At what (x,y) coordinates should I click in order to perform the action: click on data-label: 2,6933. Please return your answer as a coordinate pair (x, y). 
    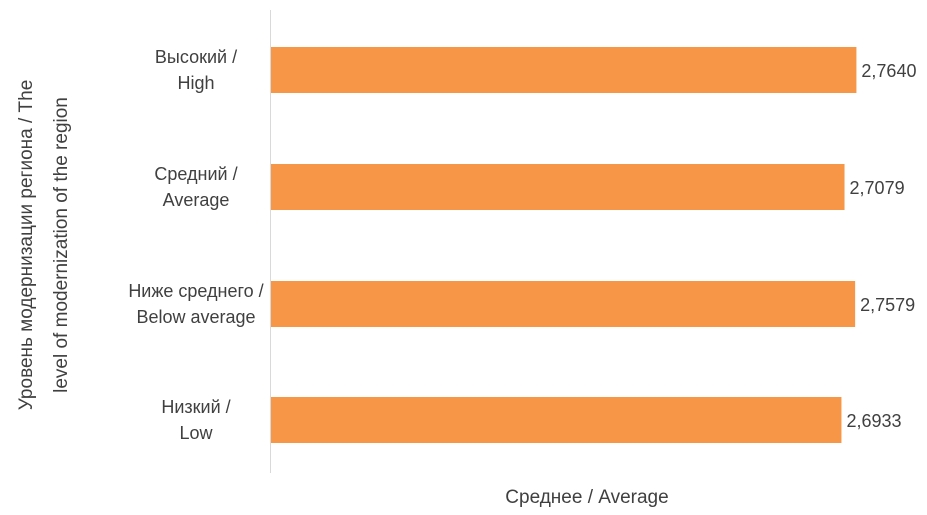
    Looking at the image, I should click on (873, 421).